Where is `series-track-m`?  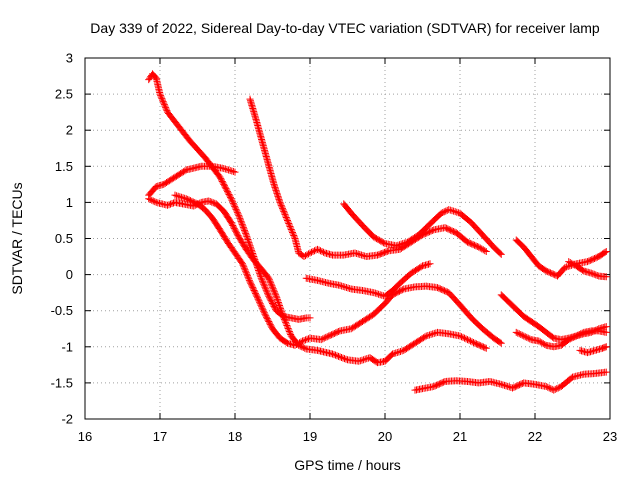
series-track-m is located at coordinates (593, 350).